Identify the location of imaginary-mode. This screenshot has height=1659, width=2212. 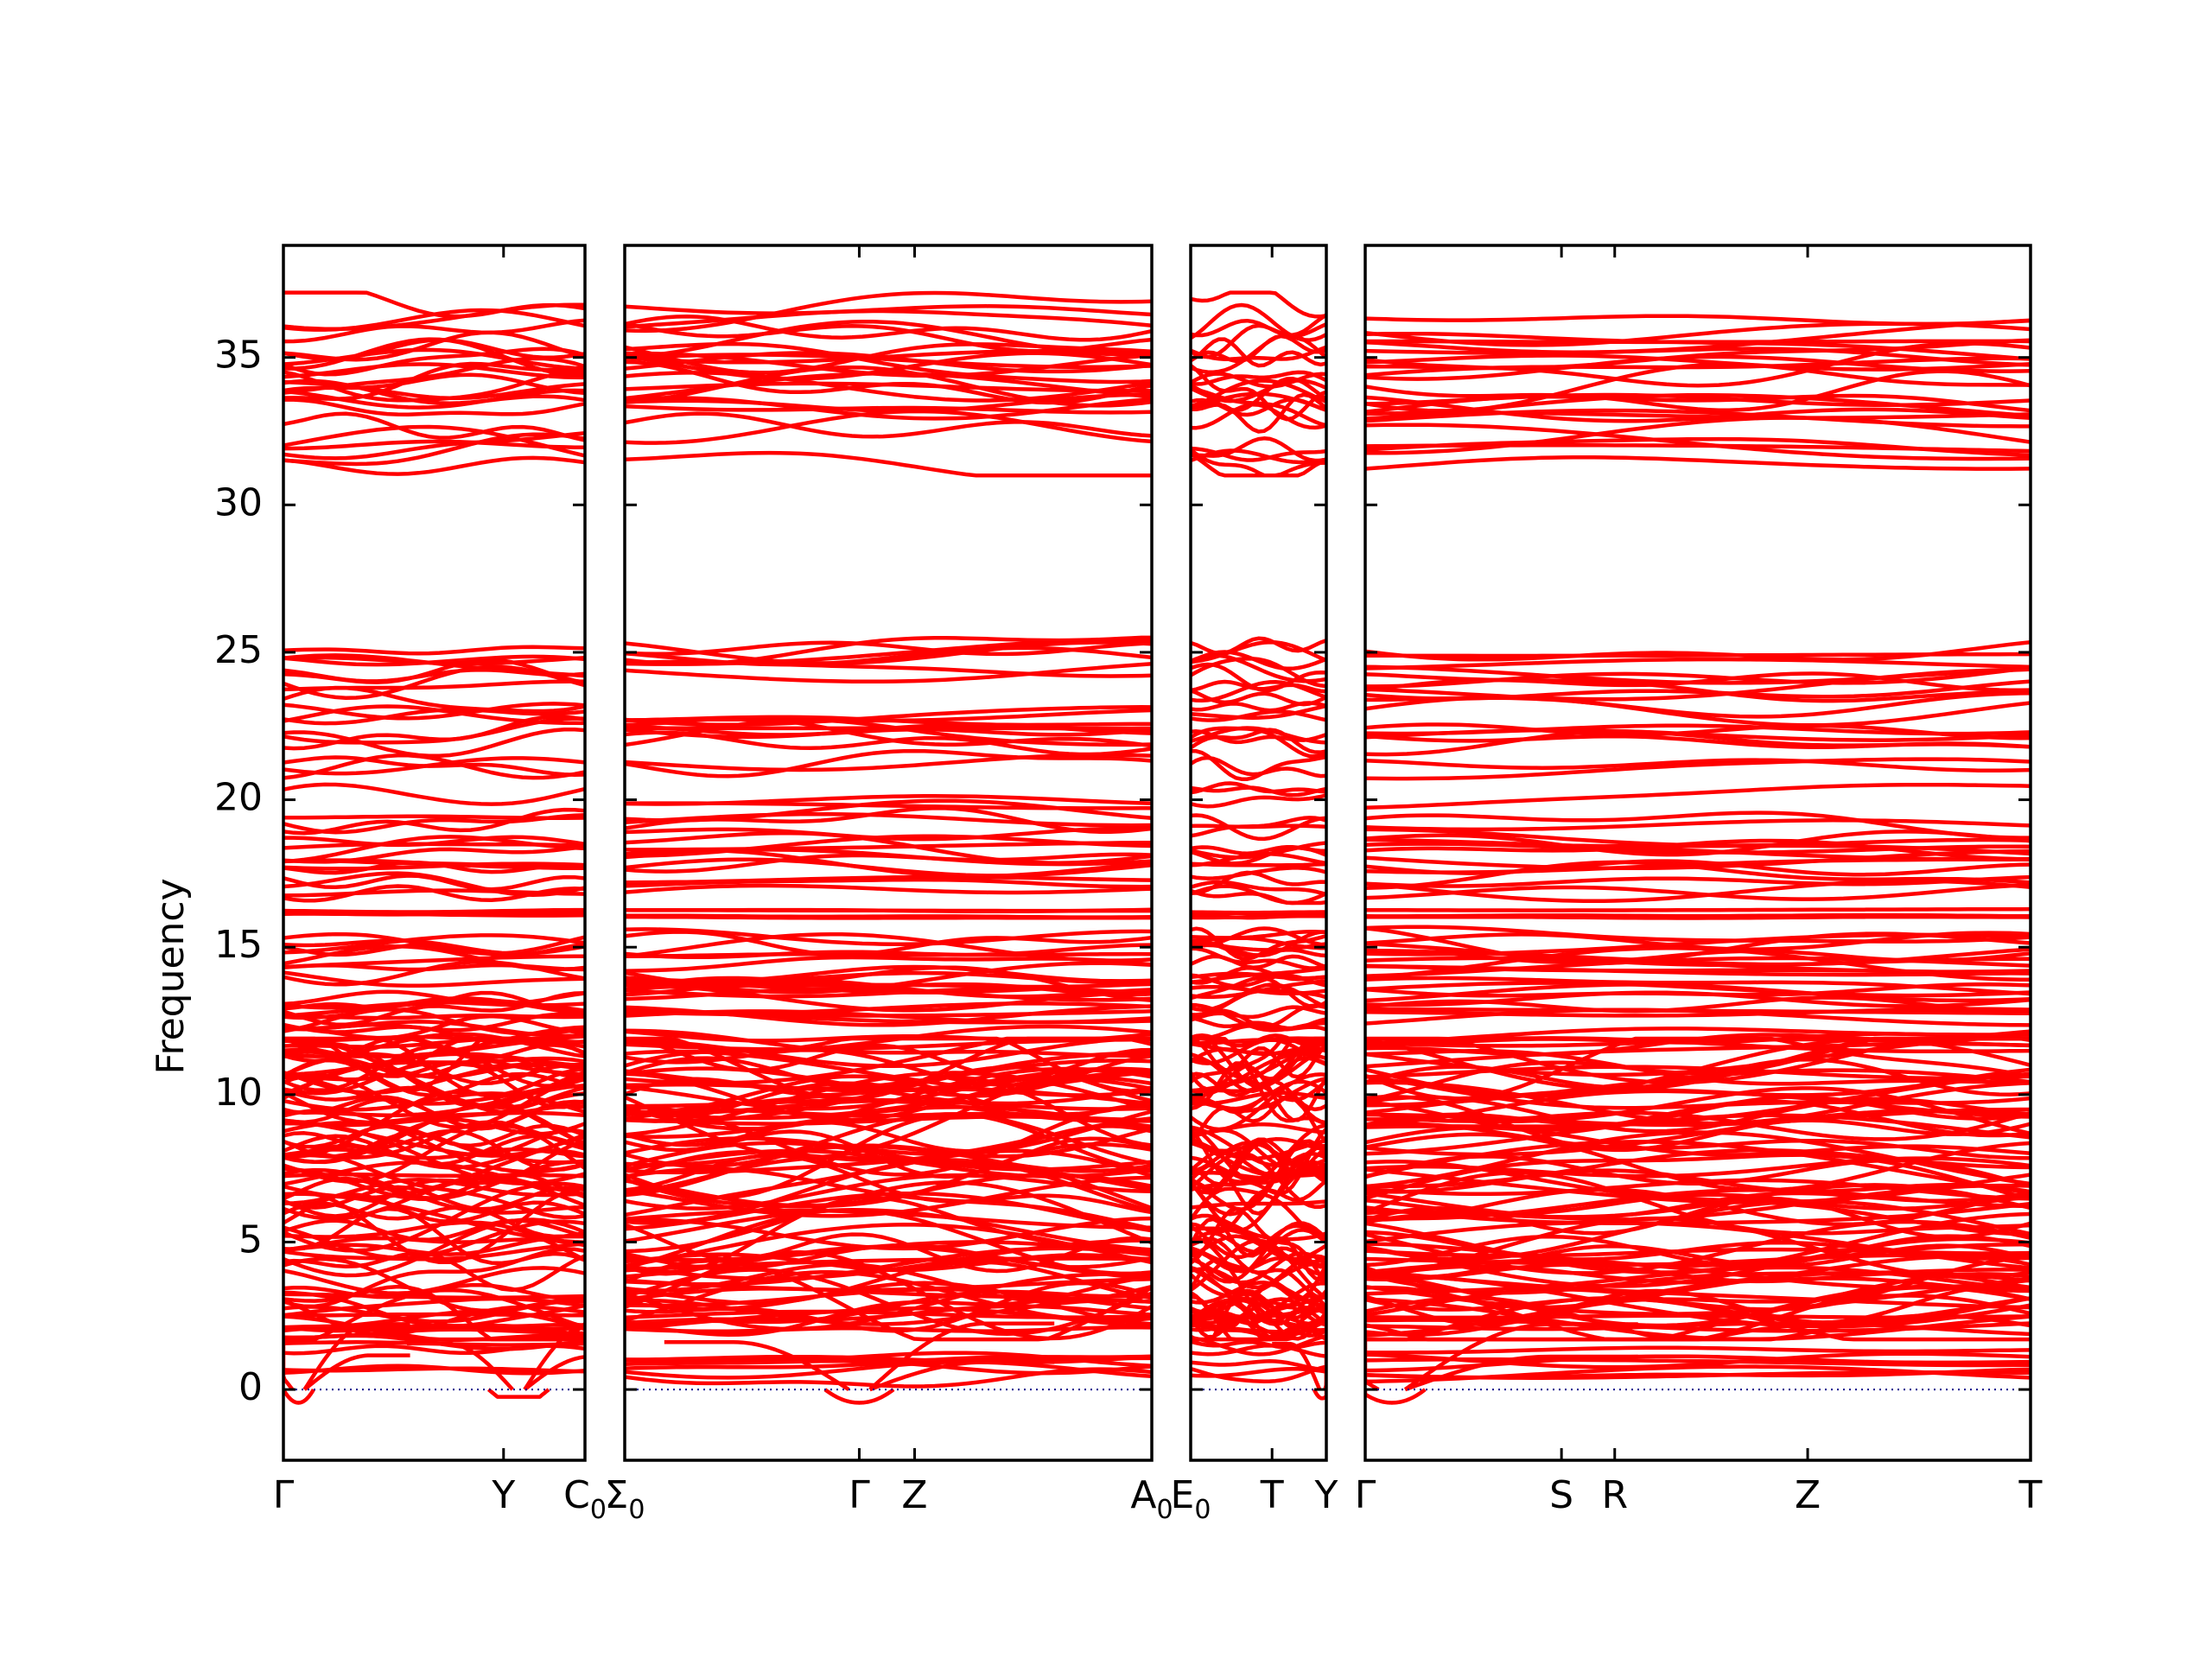
(1319, 1394).